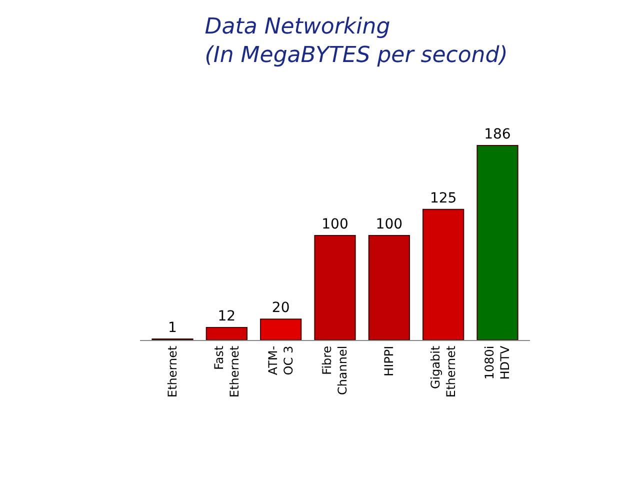 The image size is (640, 480). What do you see at coordinates (281, 308) in the screenshot?
I see `data-label: 20` at bounding box center [281, 308].